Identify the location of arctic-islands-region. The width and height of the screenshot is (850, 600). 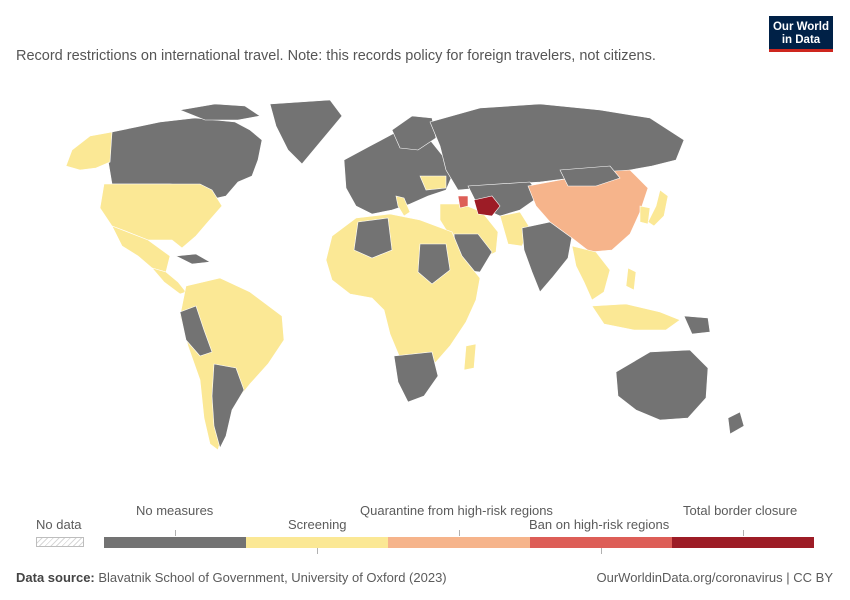
(219, 112).